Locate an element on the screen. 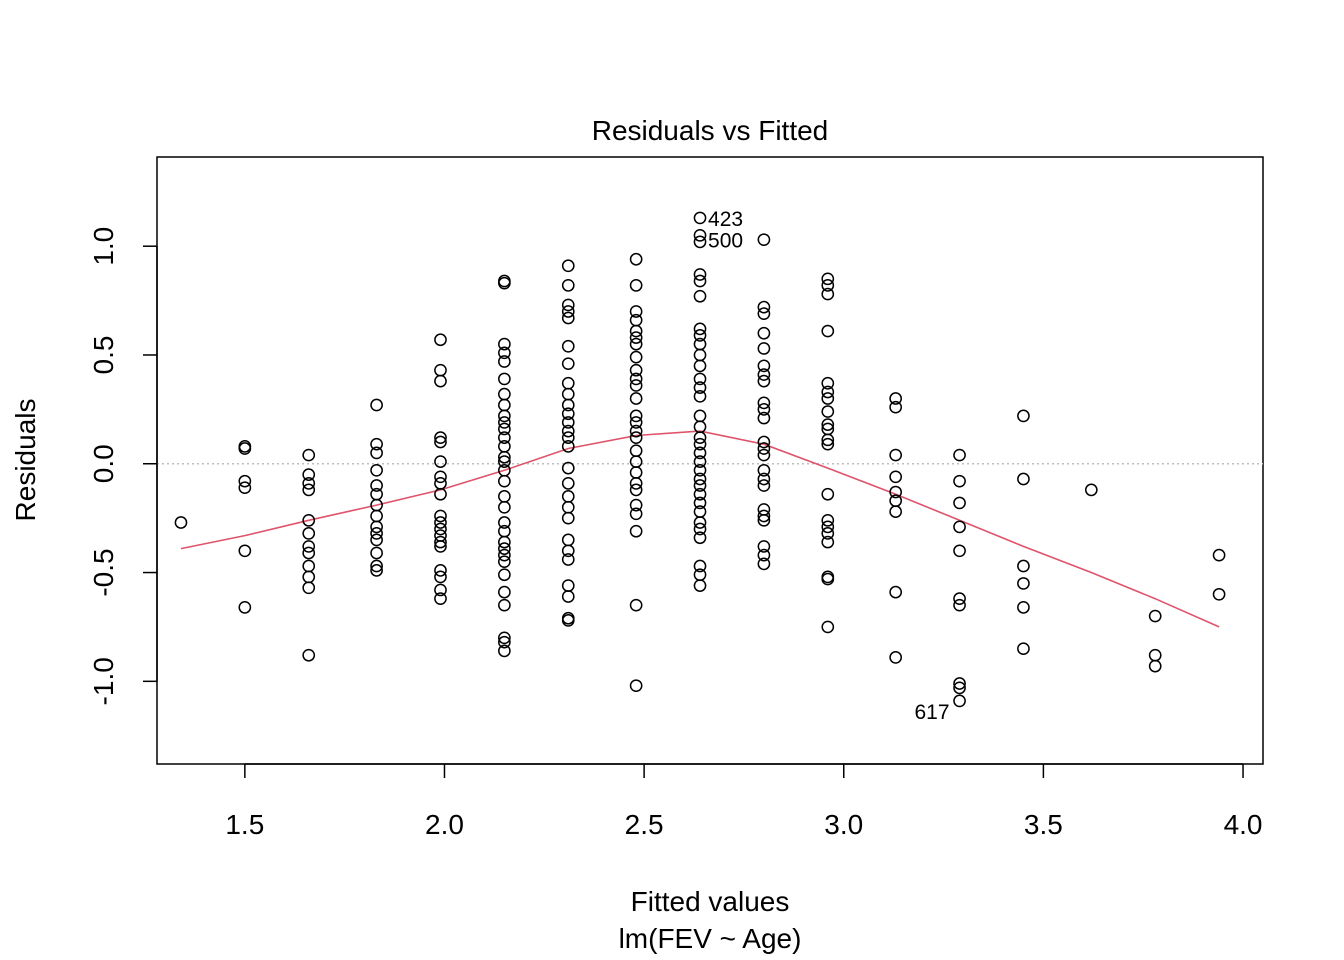 Image resolution: width=1344 pixels, height=960 pixels. y-tick-label: -1.0 is located at coordinates (103, 681).